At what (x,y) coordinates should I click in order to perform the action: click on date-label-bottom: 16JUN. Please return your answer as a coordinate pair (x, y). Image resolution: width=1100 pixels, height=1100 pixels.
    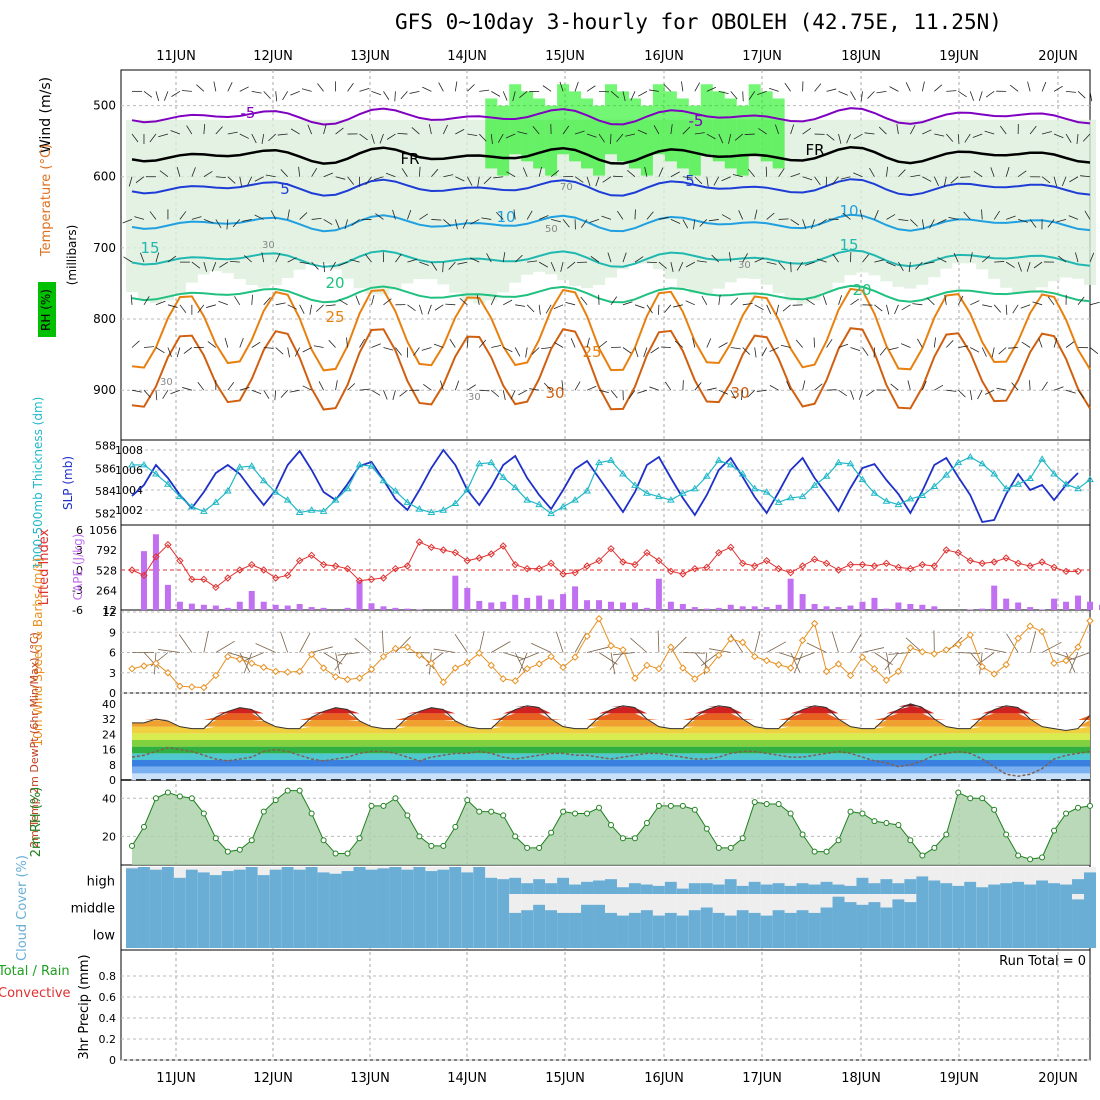
    Looking at the image, I should click on (664, 1078).